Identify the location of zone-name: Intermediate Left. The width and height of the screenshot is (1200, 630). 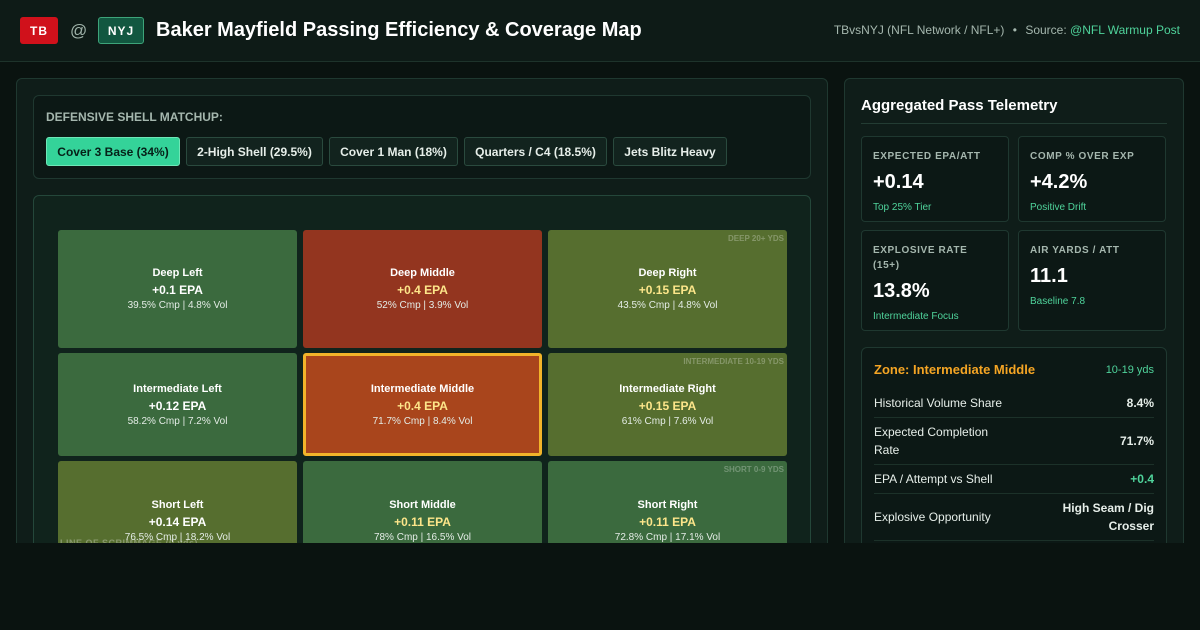
(177, 388).